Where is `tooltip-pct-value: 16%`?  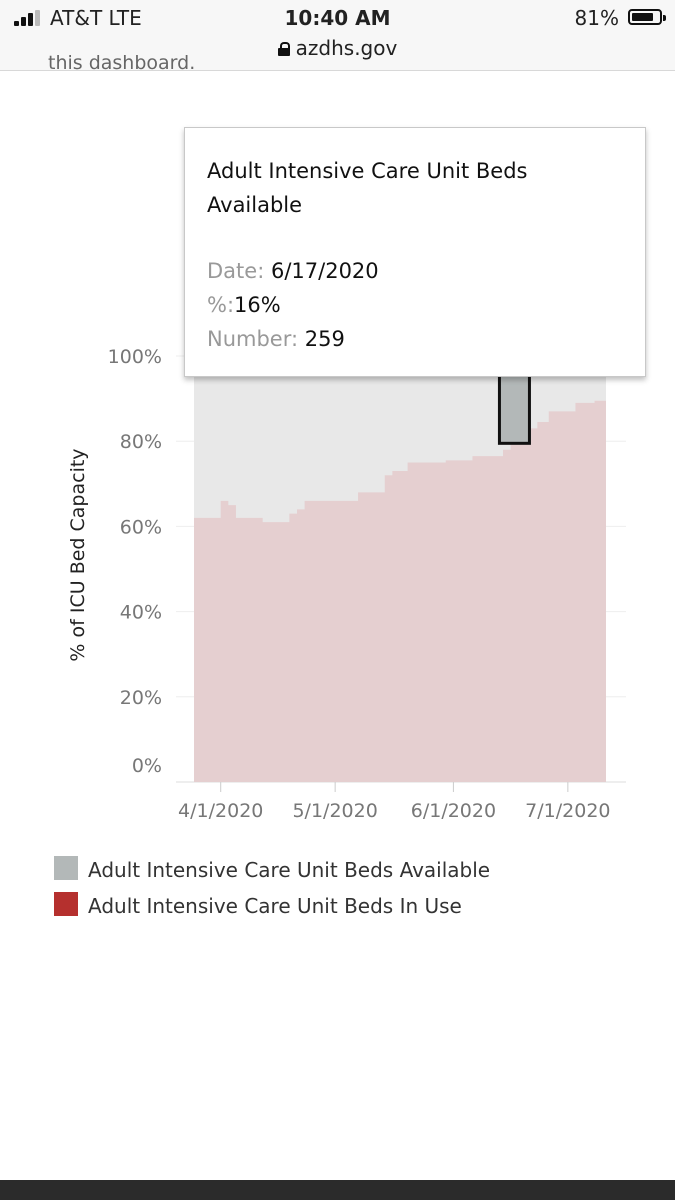
tooltip-pct-value: 16% is located at coordinates (257, 305).